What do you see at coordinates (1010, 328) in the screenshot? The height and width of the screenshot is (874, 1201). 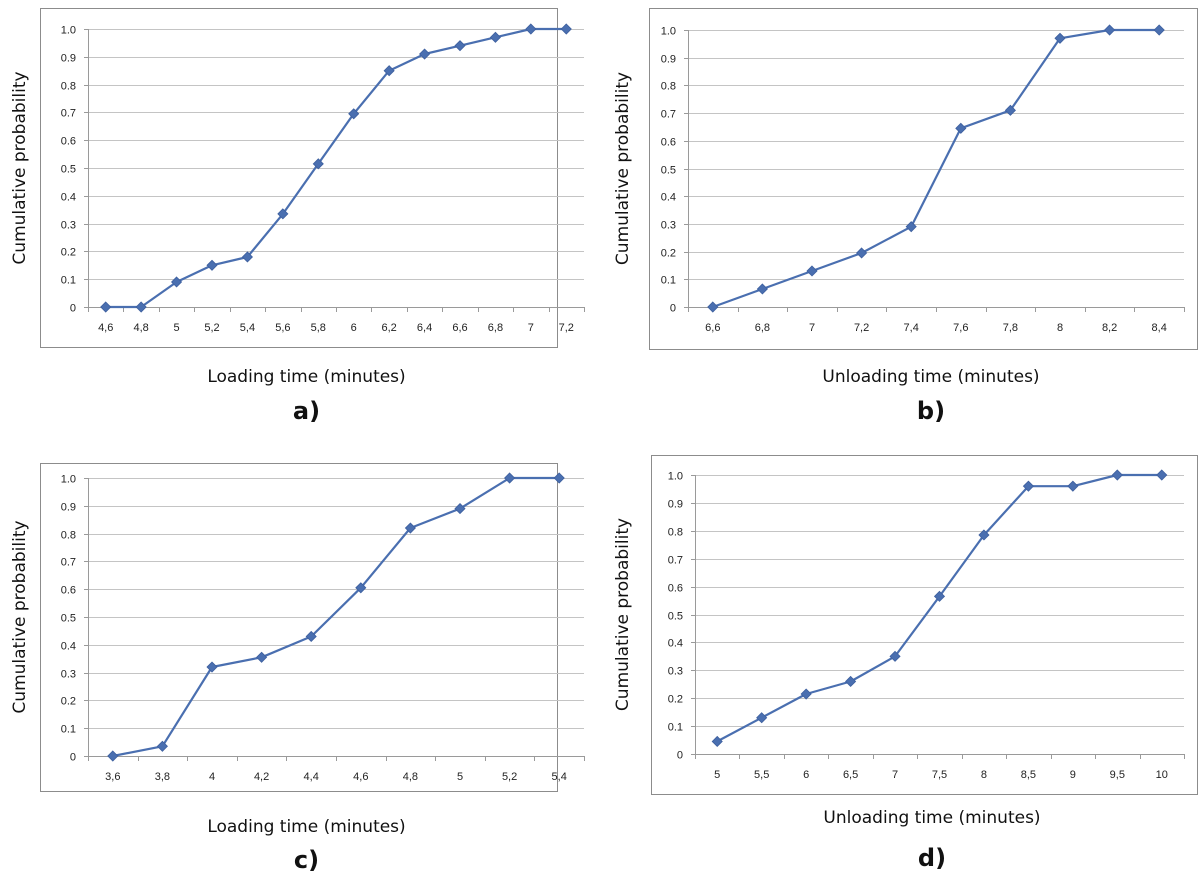 I see `x-tick-label: 7,8` at bounding box center [1010, 328].